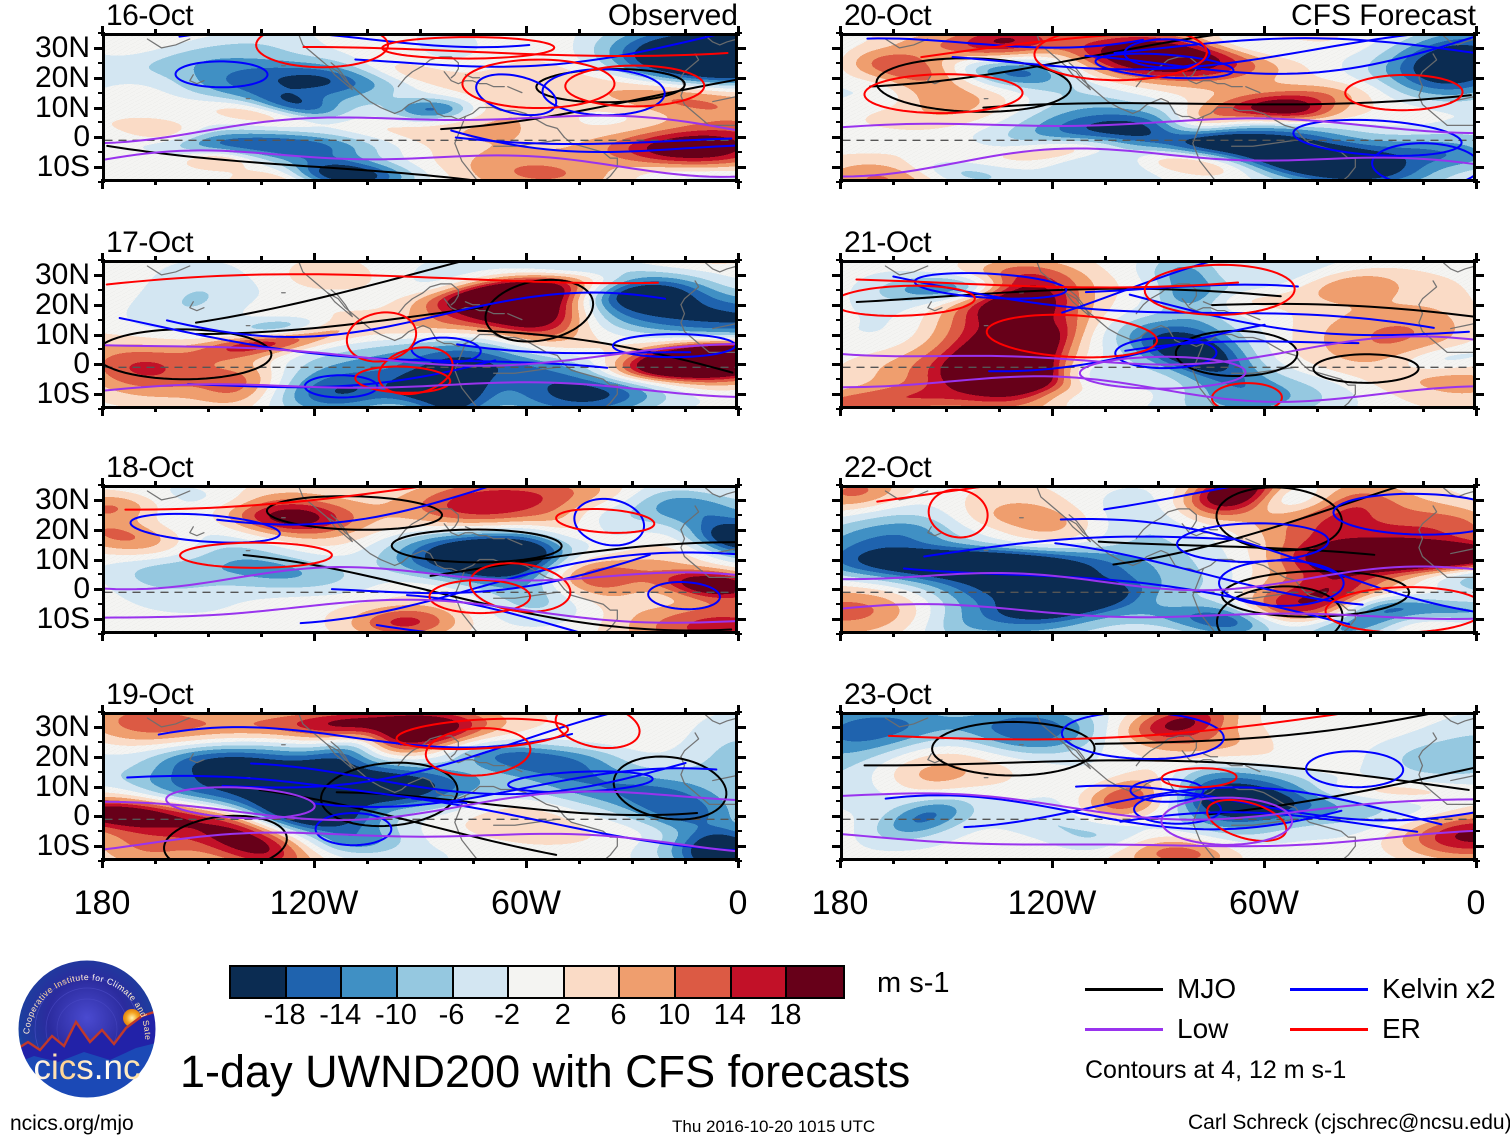 The height and width of the screenshot is (1142, 1510). I want to click on footer-author: Carl Schreck (cjschrec@ncsu.edu), so click(1349, 1122).